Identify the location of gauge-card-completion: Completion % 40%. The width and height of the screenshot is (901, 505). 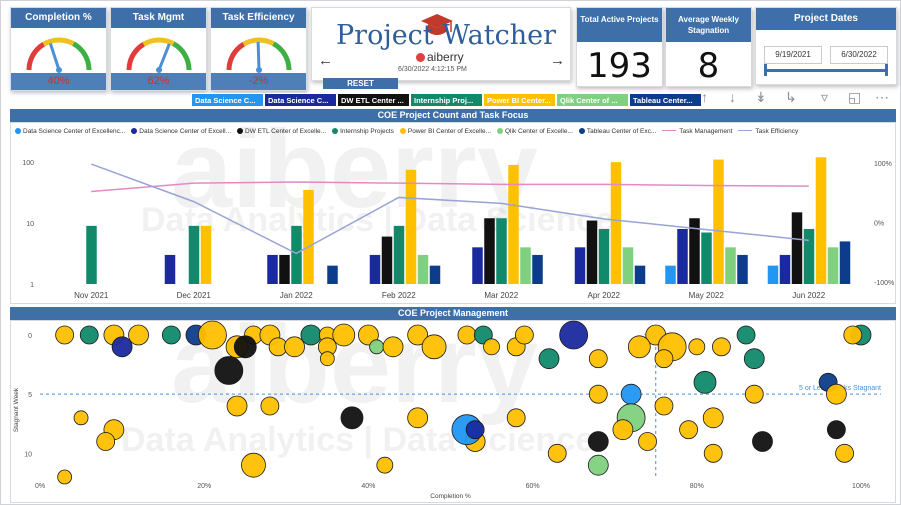
(58, 49).